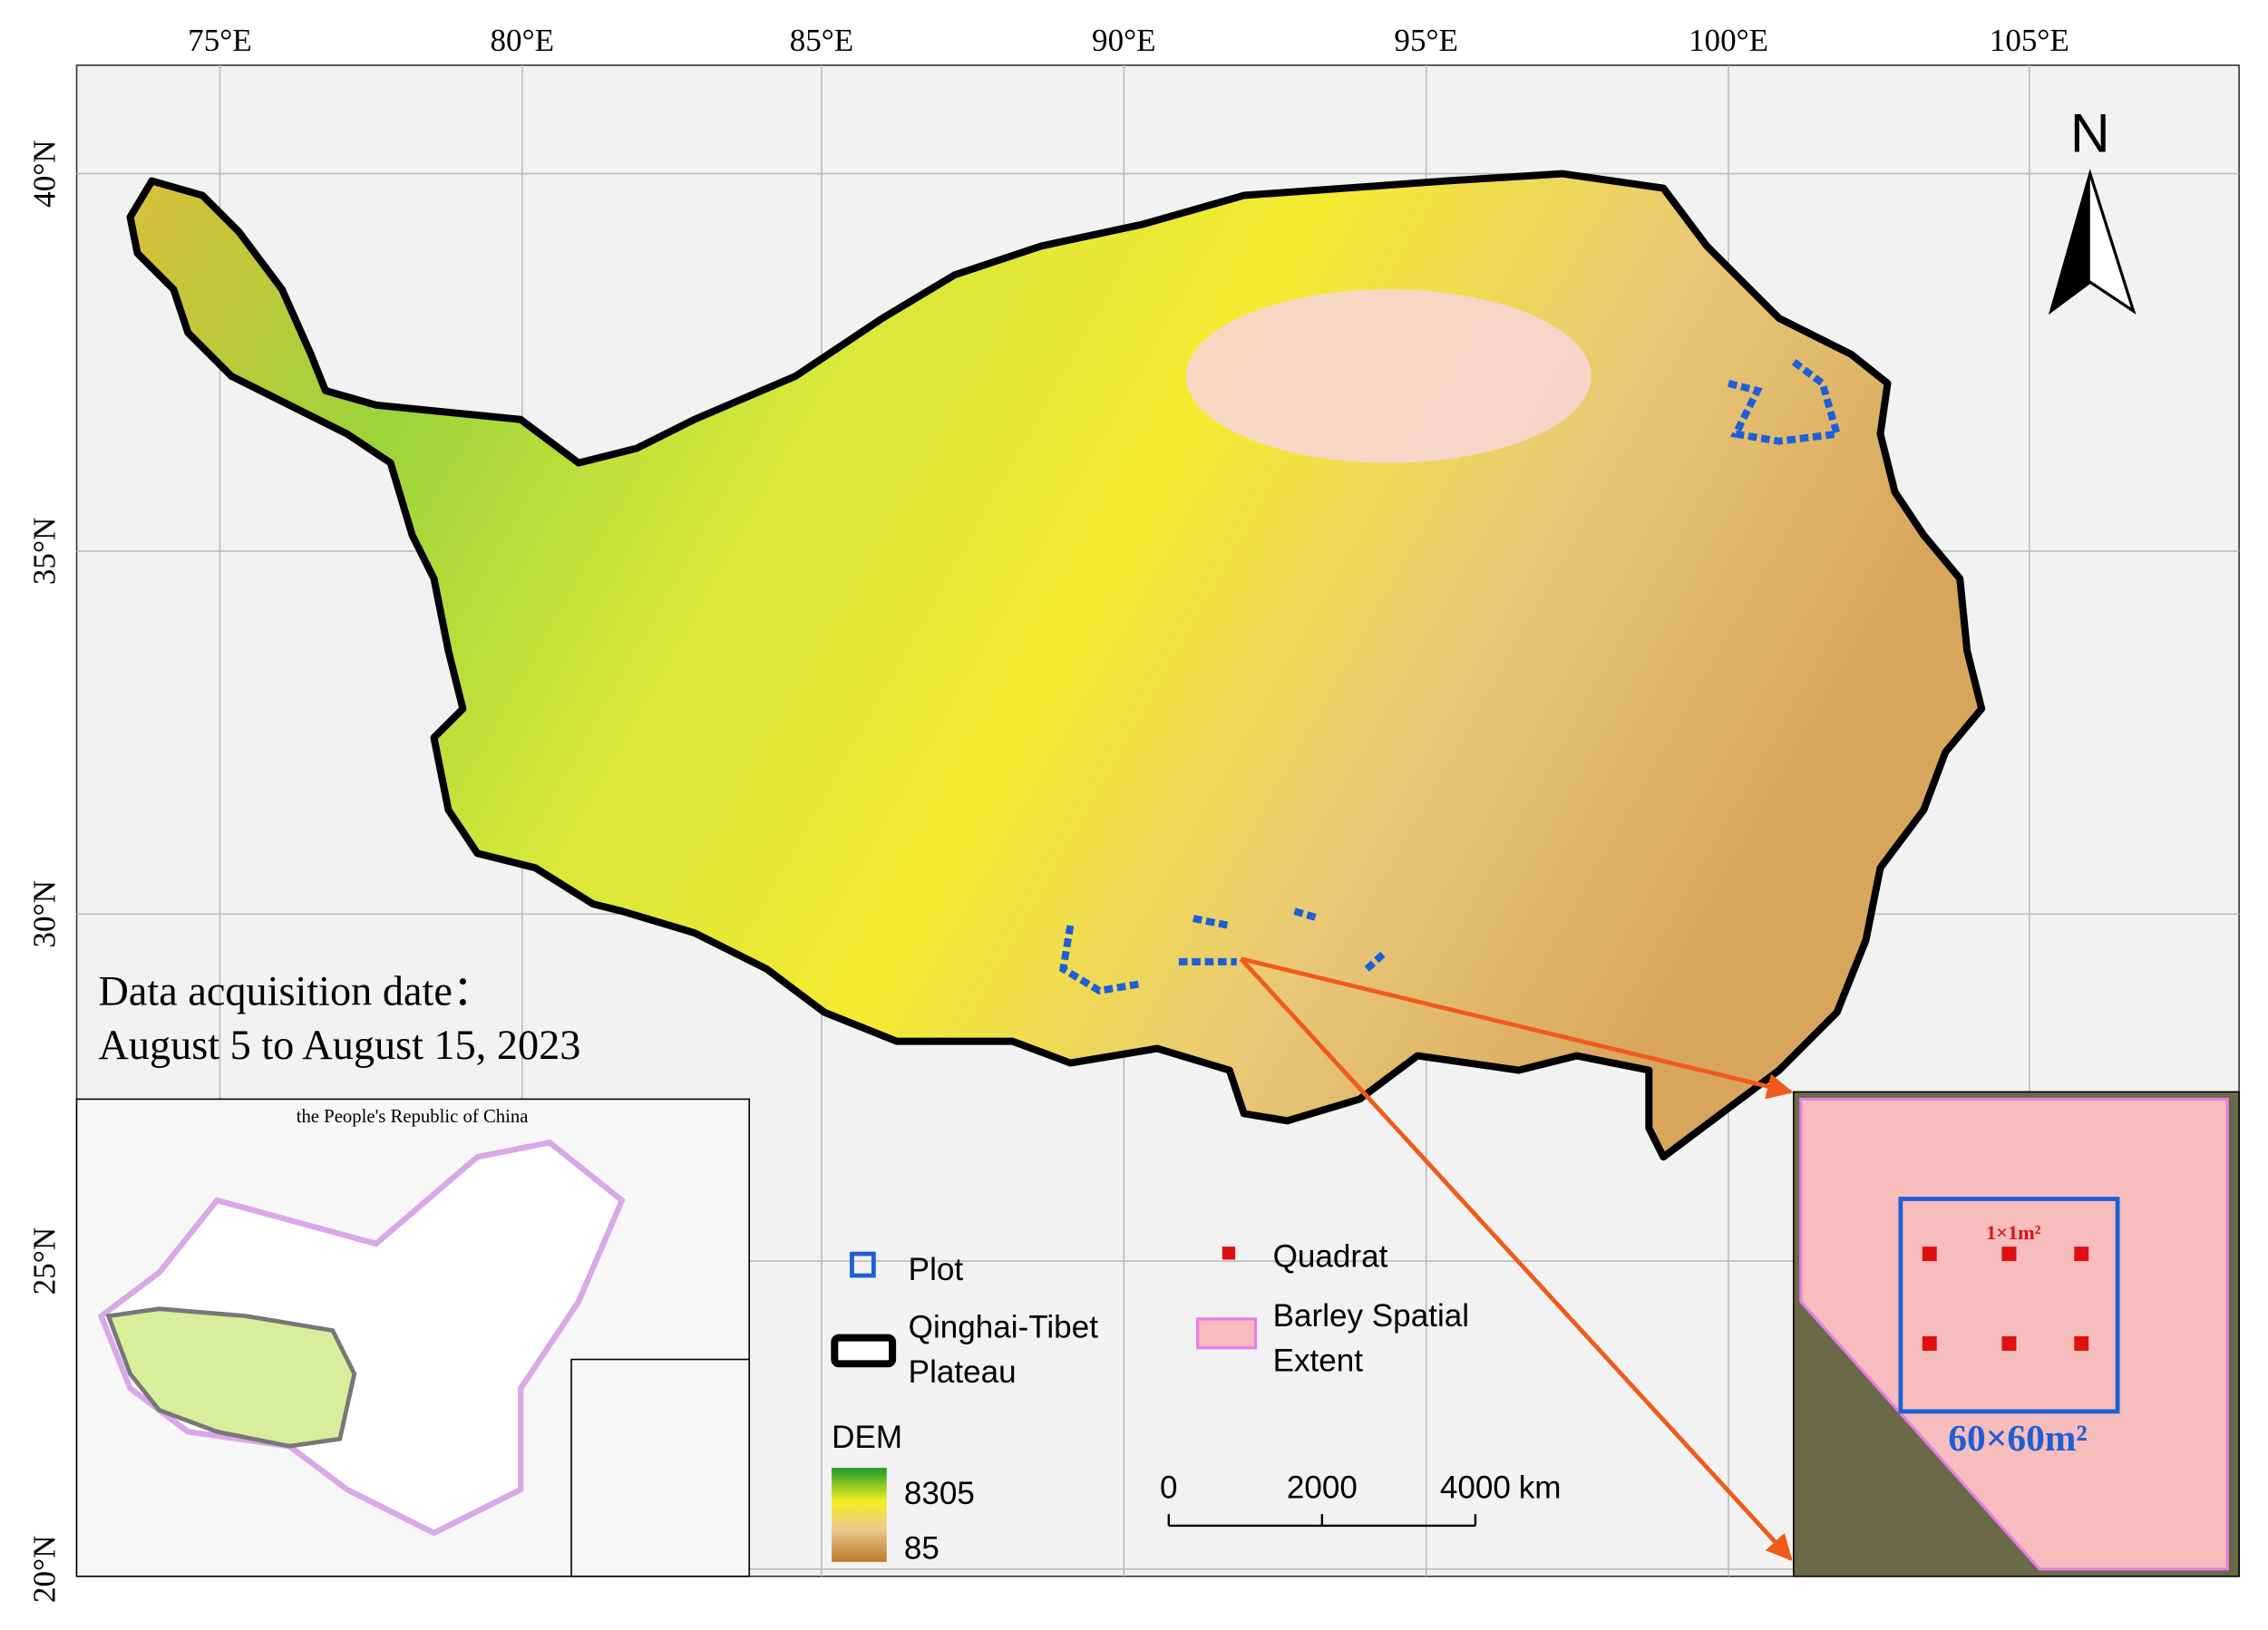 Image resolution: width=2268 pixels, height=1630 pixels. I want to click on barley-extent, so click(2014, 1334).